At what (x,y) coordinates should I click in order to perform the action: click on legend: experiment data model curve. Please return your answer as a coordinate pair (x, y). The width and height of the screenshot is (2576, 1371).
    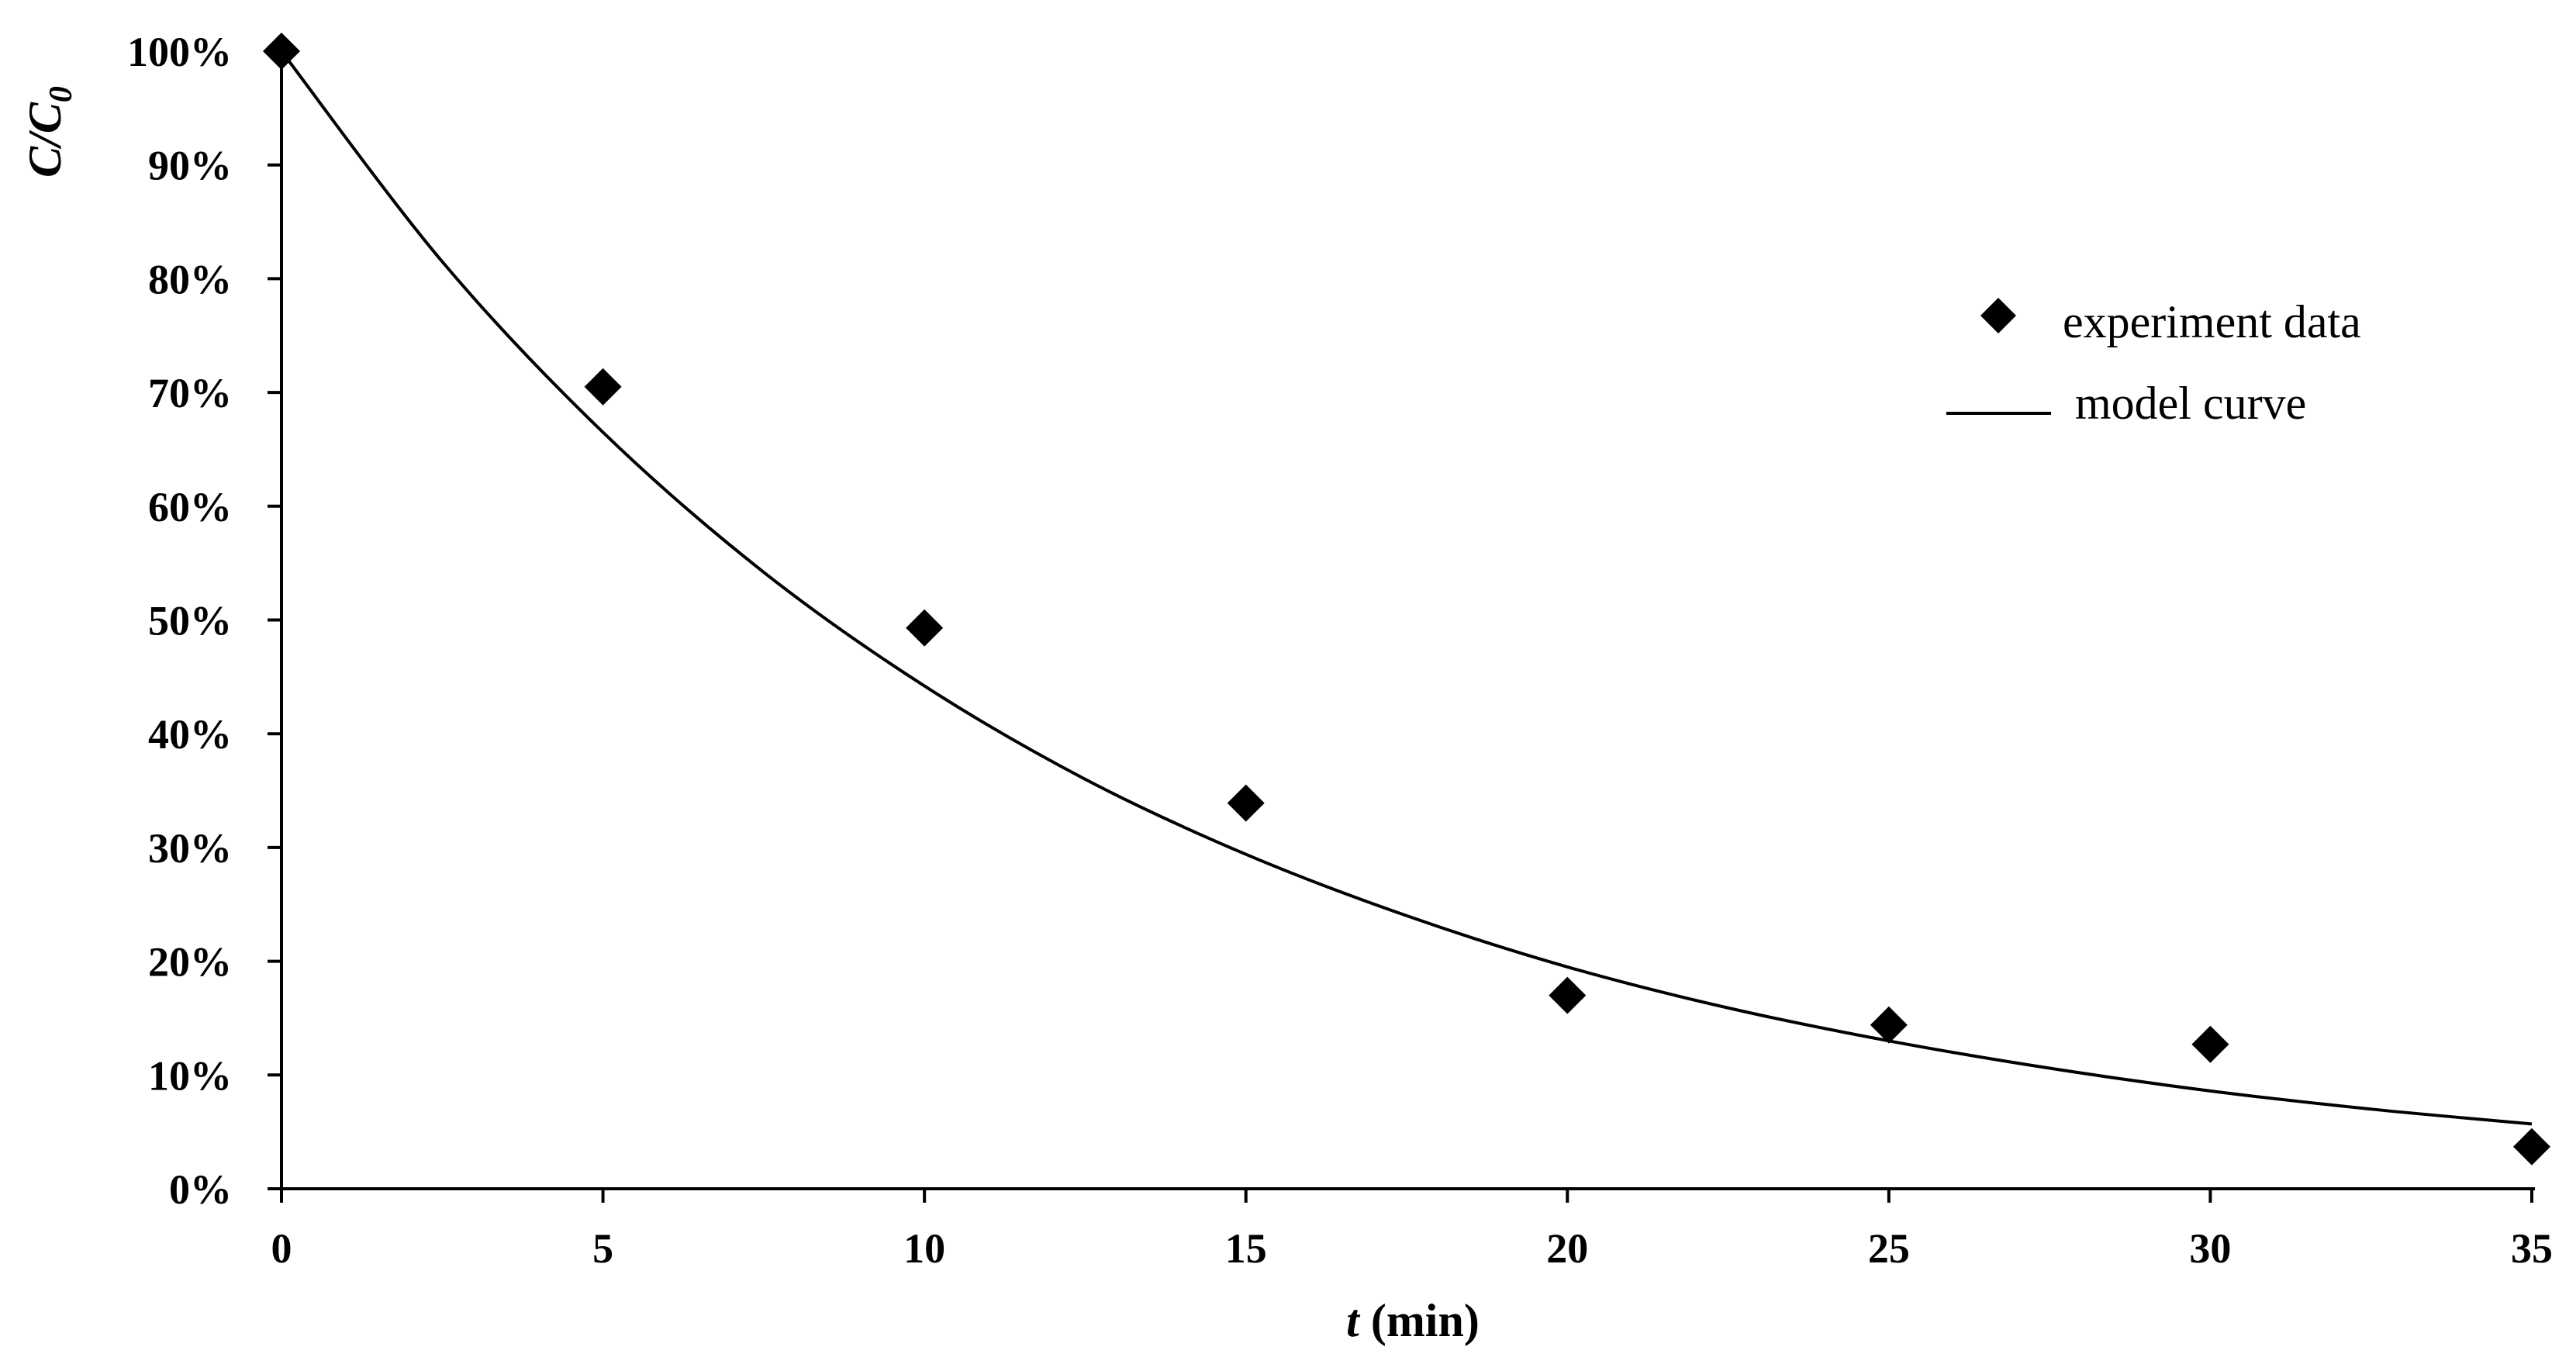
    Looking at the image, I should click on (2153, 362).